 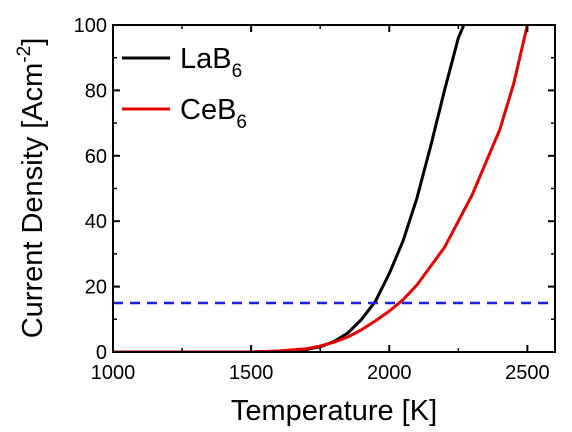 What do you see at coordinates (113, 373) in the screenshot?
I see `x-tick-label: 1000` at bounding box center [113, 373].